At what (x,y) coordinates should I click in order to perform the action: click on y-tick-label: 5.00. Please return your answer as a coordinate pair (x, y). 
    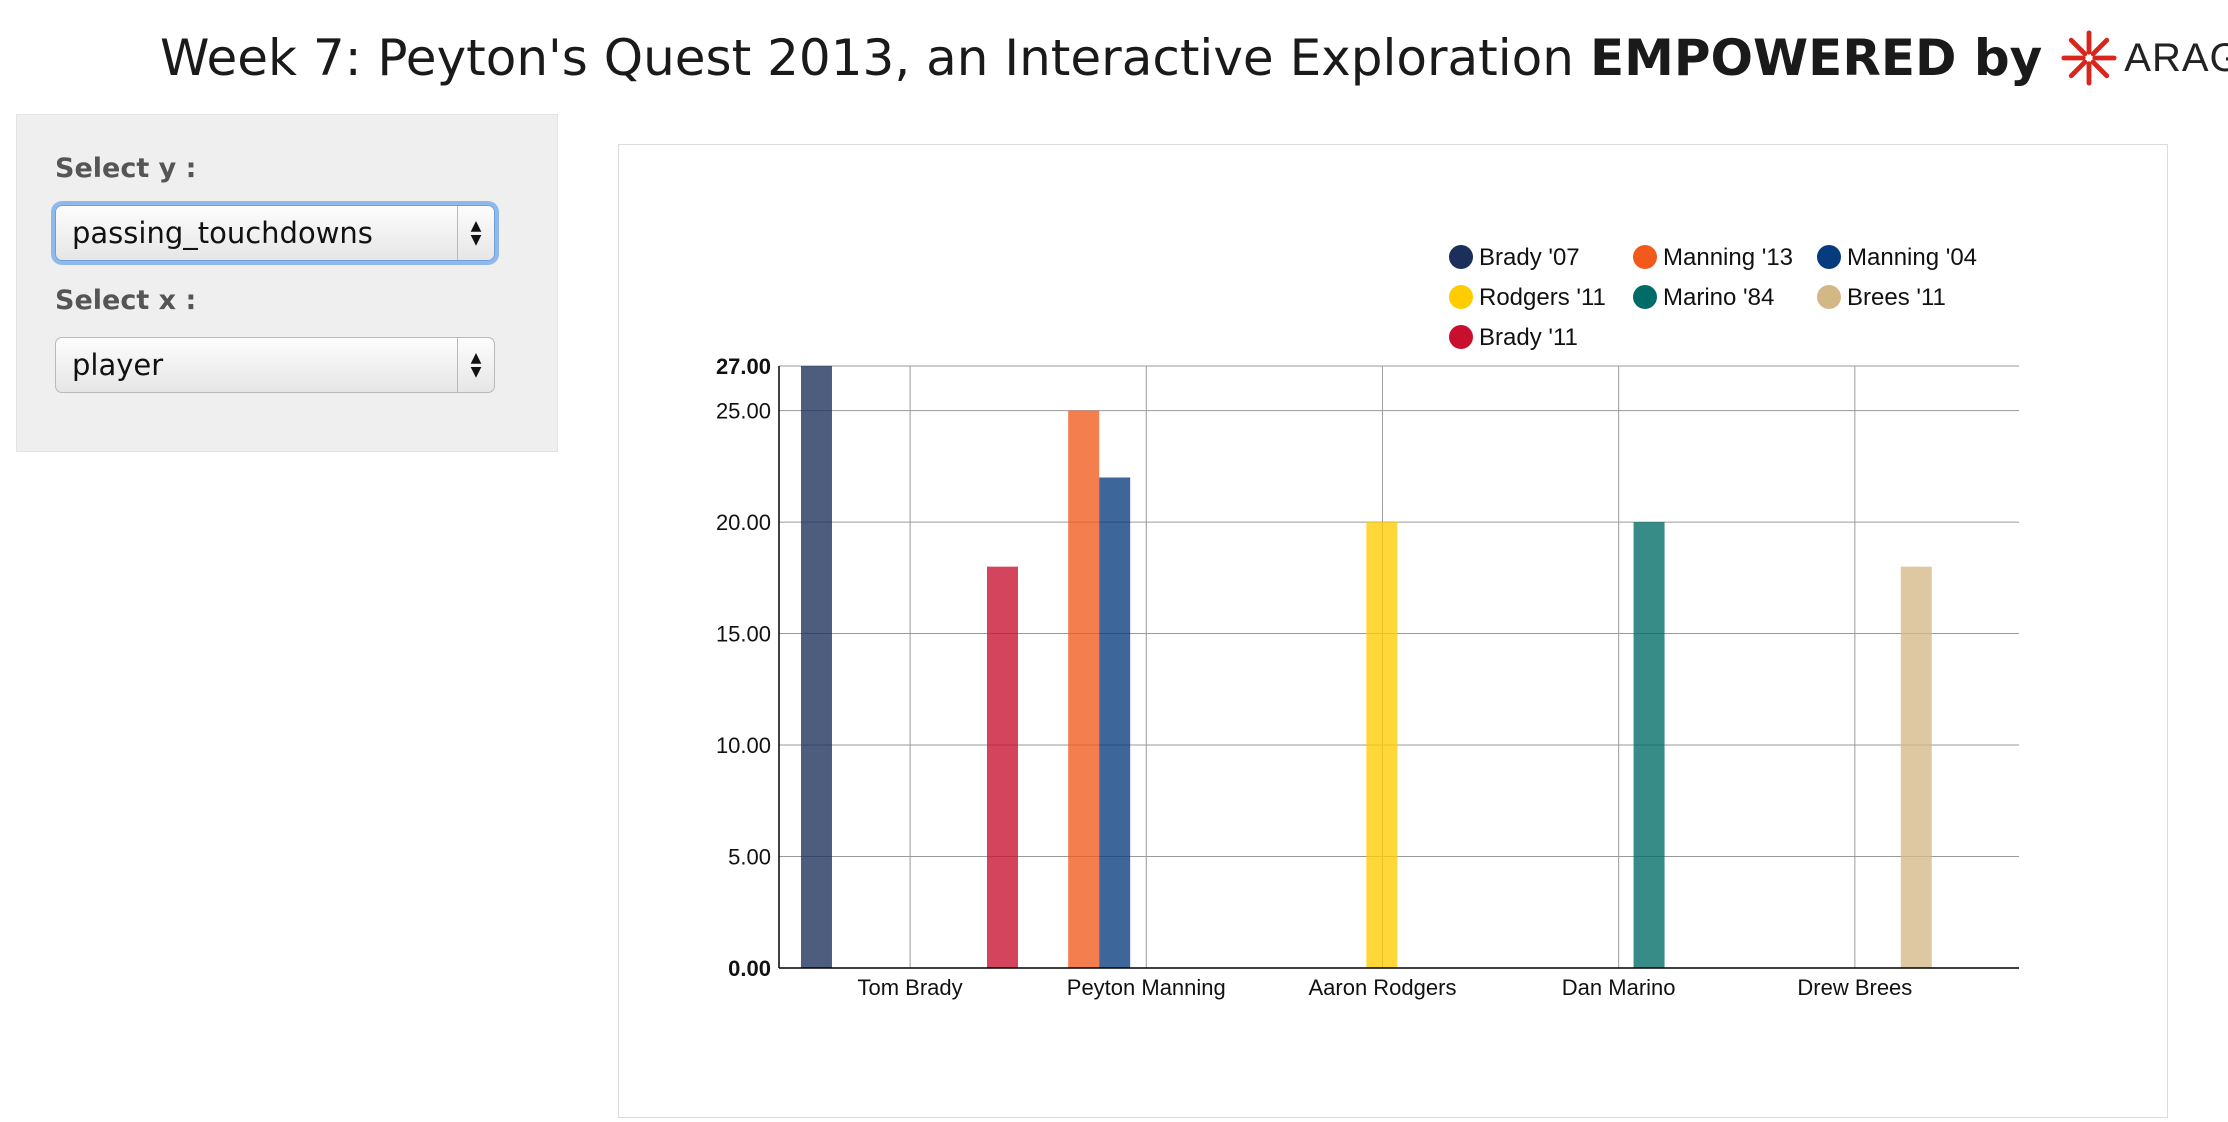
    Looking at the image, I should click on (749, 857).